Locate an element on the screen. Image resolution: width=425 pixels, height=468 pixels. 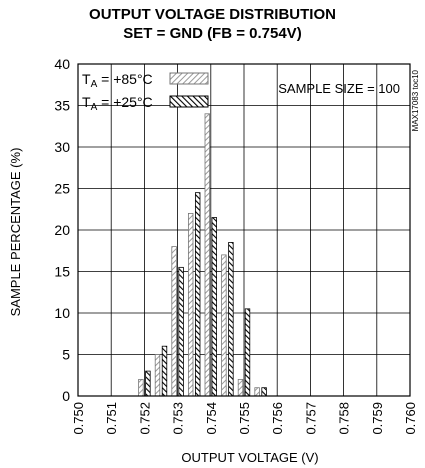
x-tick-label: 0.759 is located at coordinates (377, 418).